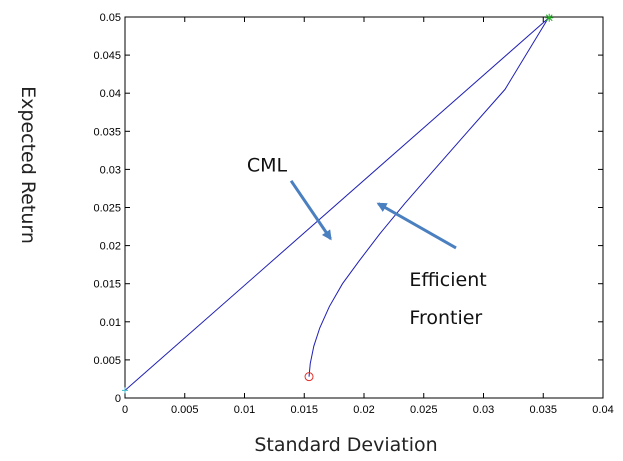 The width and height of the screenshot is (623, 461). I want to click on y-tick-label: 0.035, so click(107, 132).